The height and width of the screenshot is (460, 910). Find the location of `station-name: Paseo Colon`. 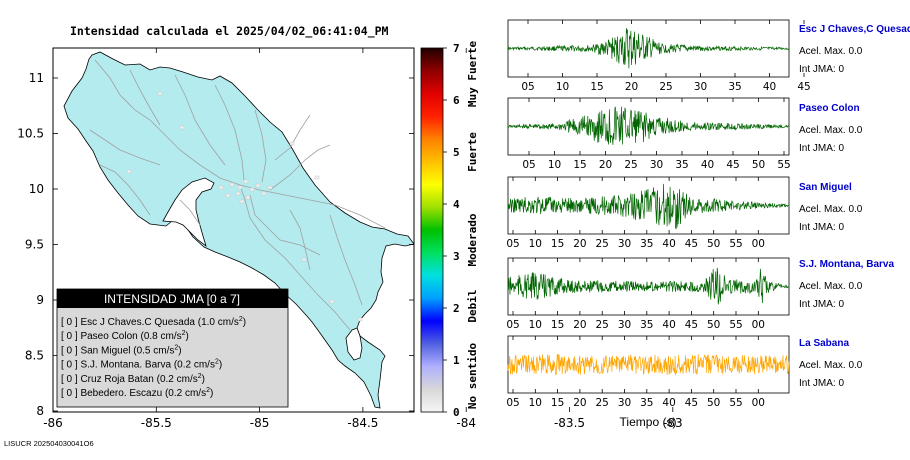

station-name: Paseo Colon is located at coordinates (829, 108).